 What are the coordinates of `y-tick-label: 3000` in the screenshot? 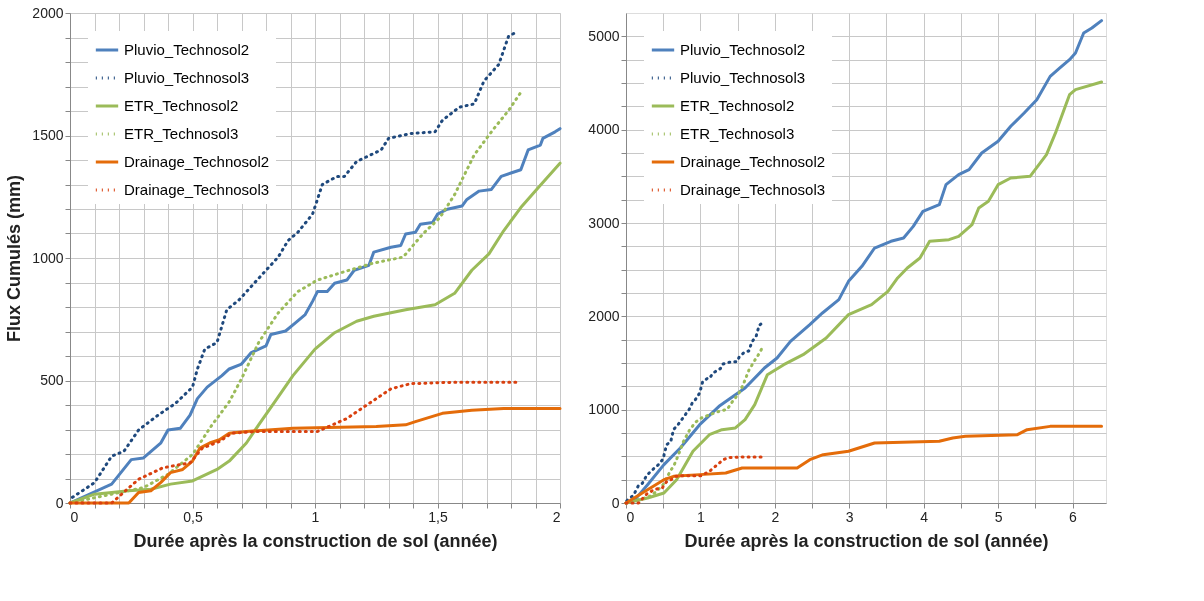 It's located at (604, 222).